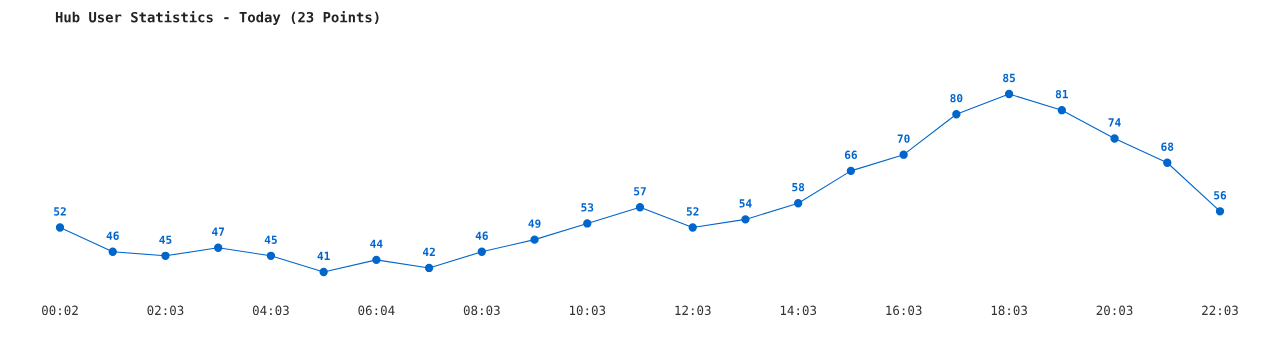 Image resolution: width=1280 pixels, height=350 pixels. What do you see at coordinates (798, 187) in the screenshot?
I see `data-label: 58` at bounding box center [798, 187].